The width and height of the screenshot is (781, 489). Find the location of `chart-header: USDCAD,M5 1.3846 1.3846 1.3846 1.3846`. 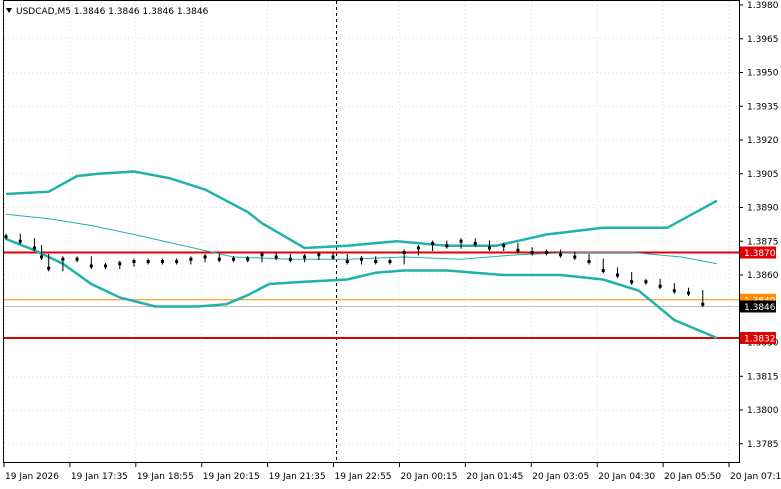

chart-header: USDCAD,M5 1.3846 1.3846 1.3846 1.3846 is located at coordinates (107, 12).